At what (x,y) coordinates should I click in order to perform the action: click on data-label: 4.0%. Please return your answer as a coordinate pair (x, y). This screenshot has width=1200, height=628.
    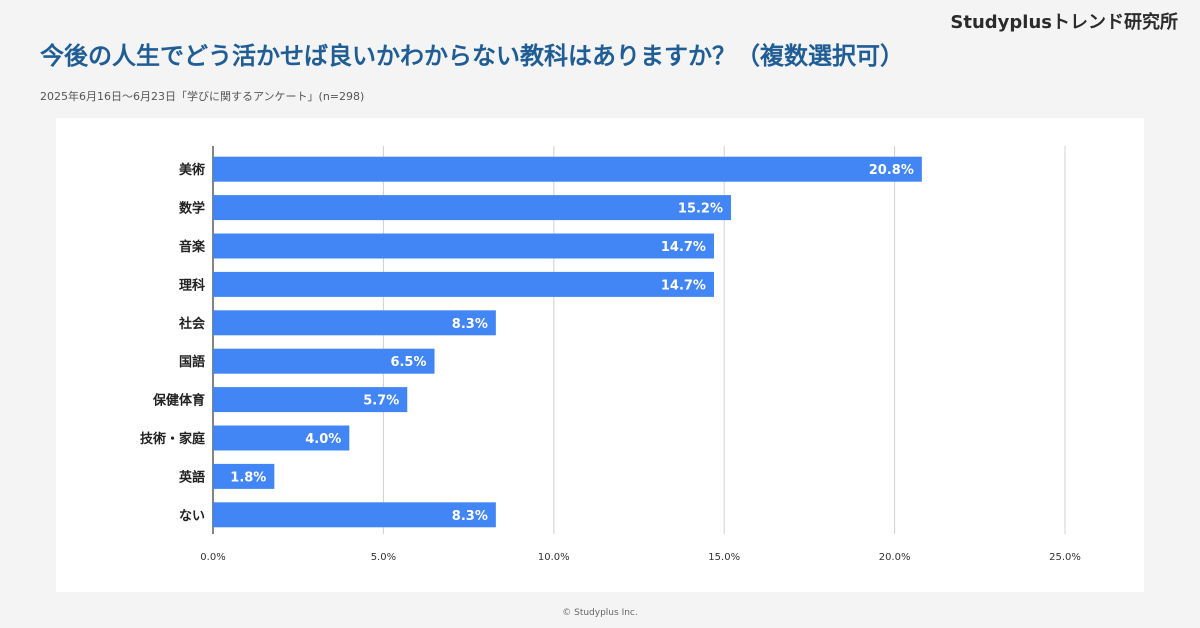
    Looking at the image, I should click on (323, 439).